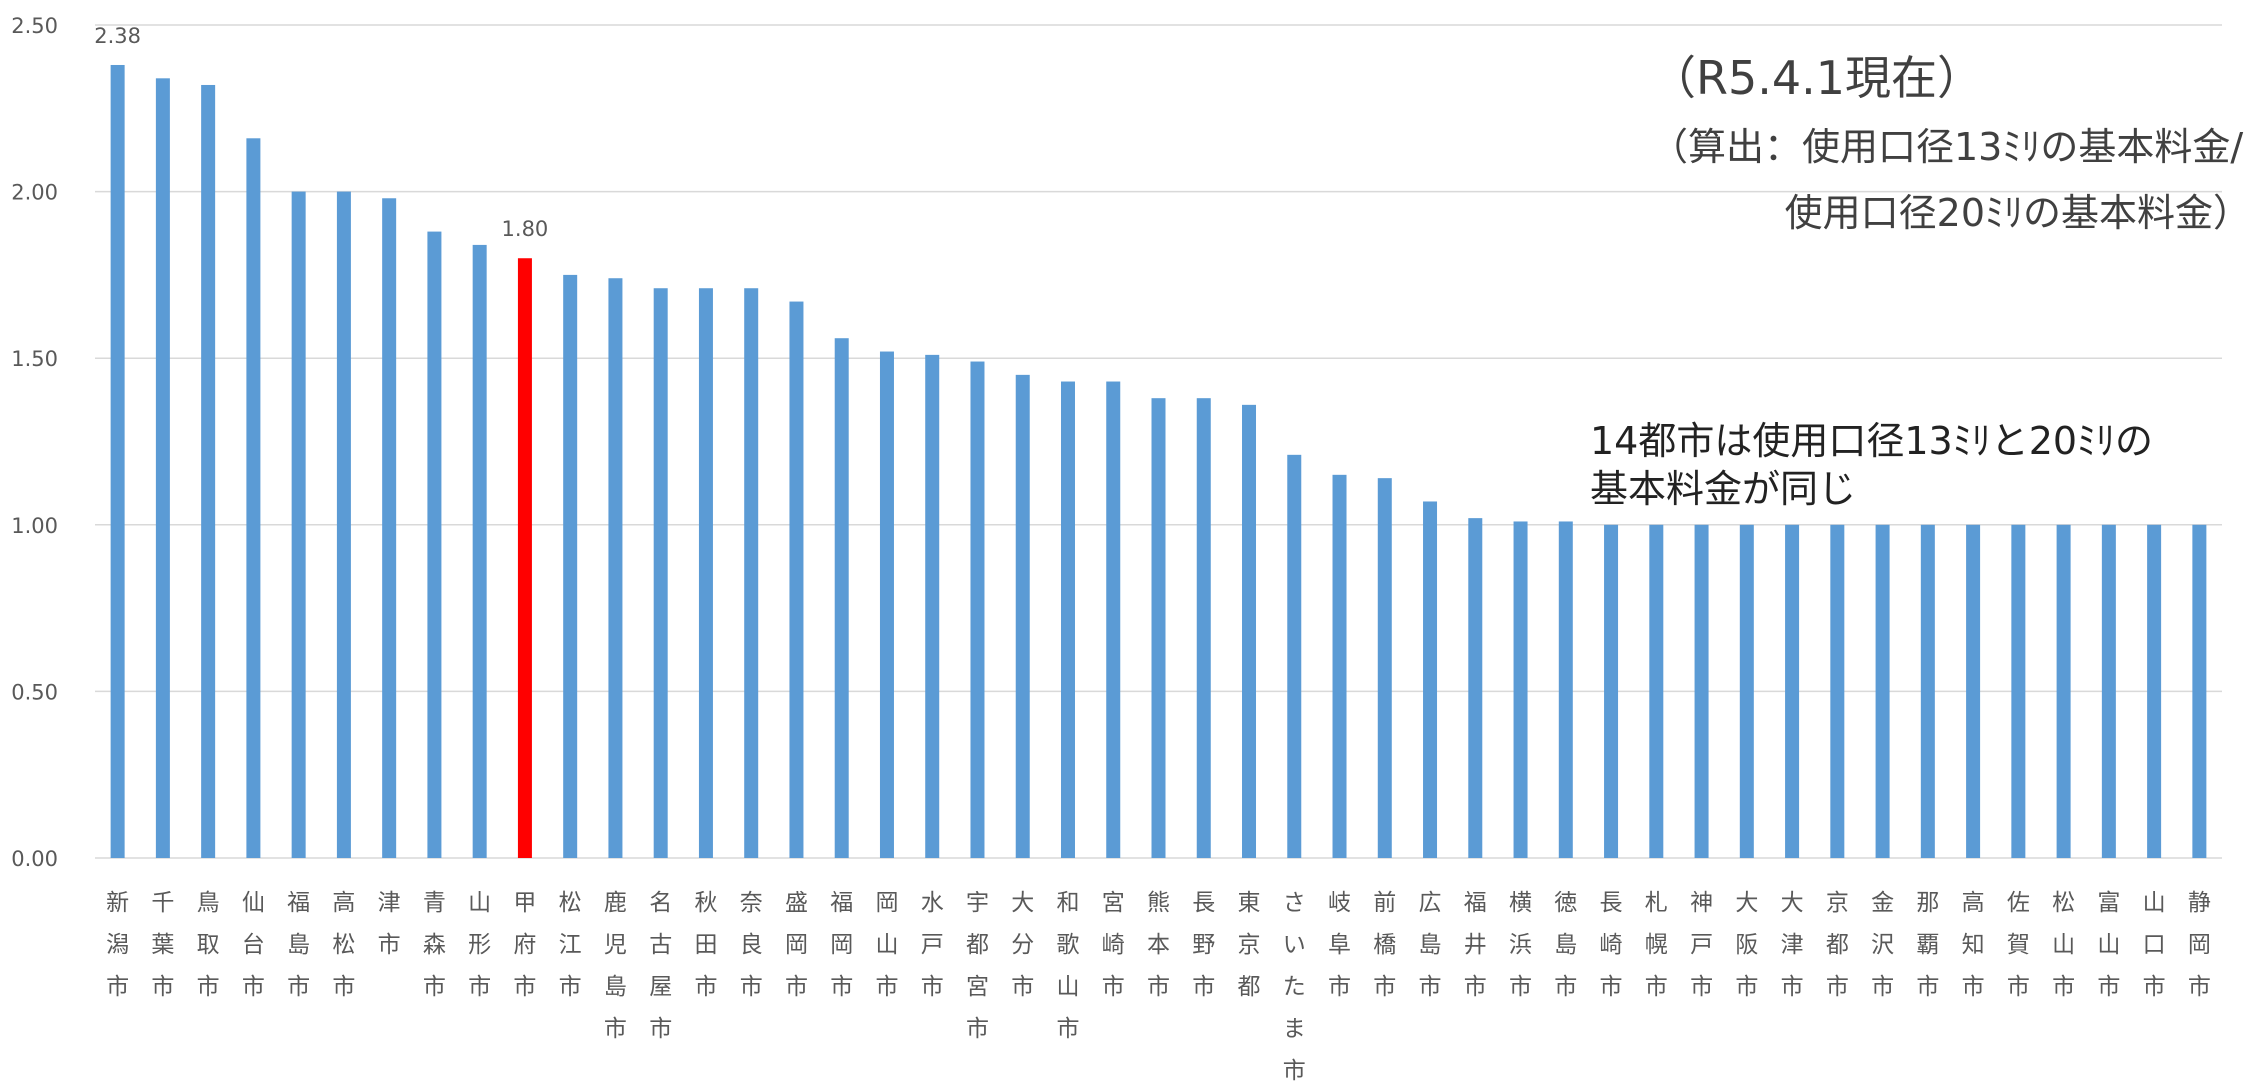 The image size is (2255, 1081). Describe the element at coordinates (321, 132) in the screenshot. I see `data-labels: 2.38 1.80` at that location.